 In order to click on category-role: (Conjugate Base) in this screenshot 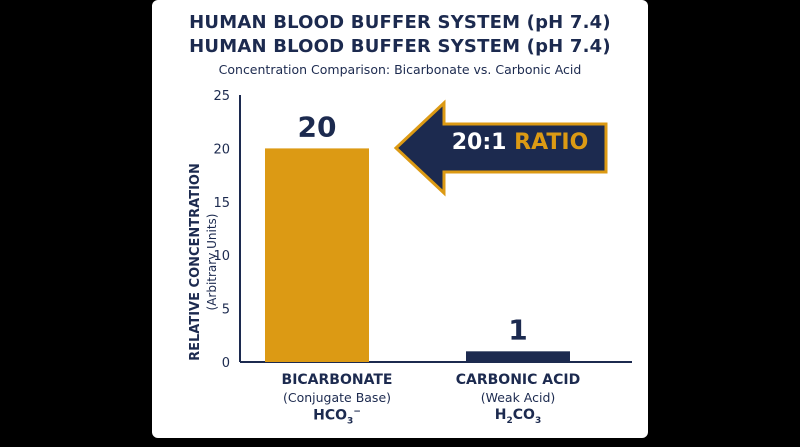, I will do `click(337, 397)`.